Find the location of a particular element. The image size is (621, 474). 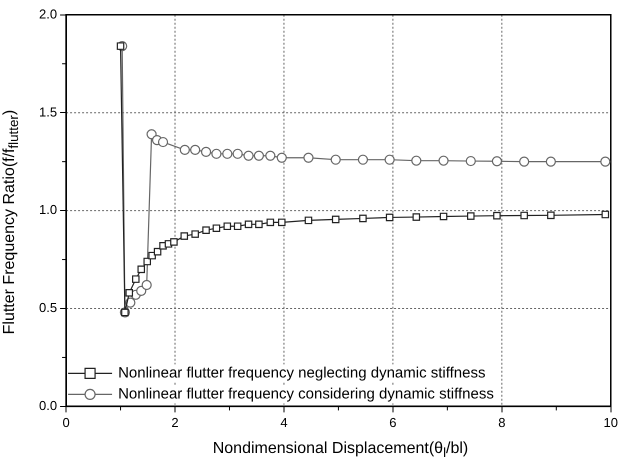

y-tick-label: 1.5 is located at coordinates (48, 112).